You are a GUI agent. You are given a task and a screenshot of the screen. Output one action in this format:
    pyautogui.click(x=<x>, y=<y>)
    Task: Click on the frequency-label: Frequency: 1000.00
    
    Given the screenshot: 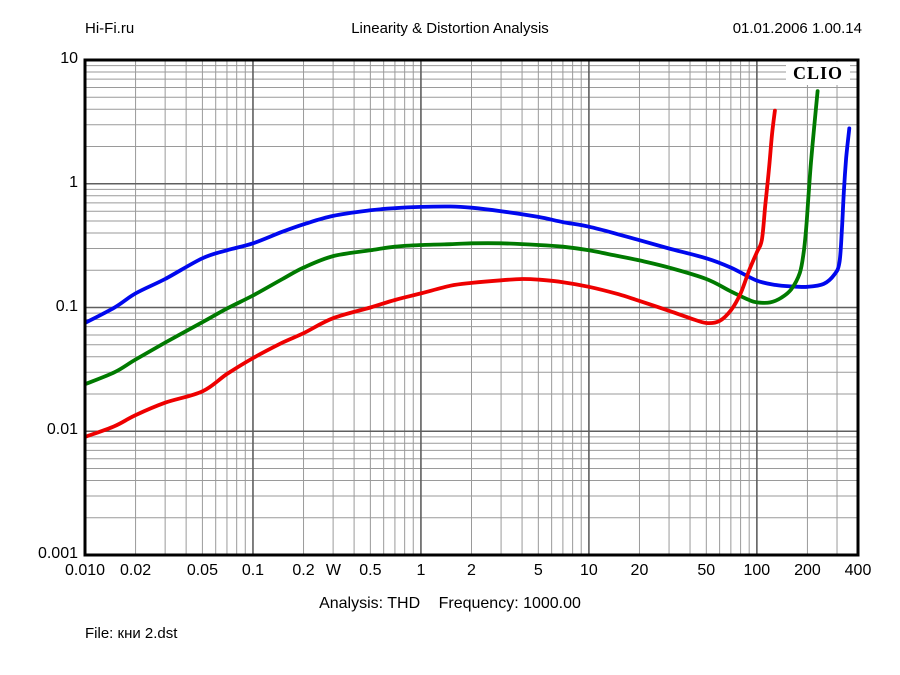 What is the action you would take?
    pyautogui.click(x=509, y=603)
    